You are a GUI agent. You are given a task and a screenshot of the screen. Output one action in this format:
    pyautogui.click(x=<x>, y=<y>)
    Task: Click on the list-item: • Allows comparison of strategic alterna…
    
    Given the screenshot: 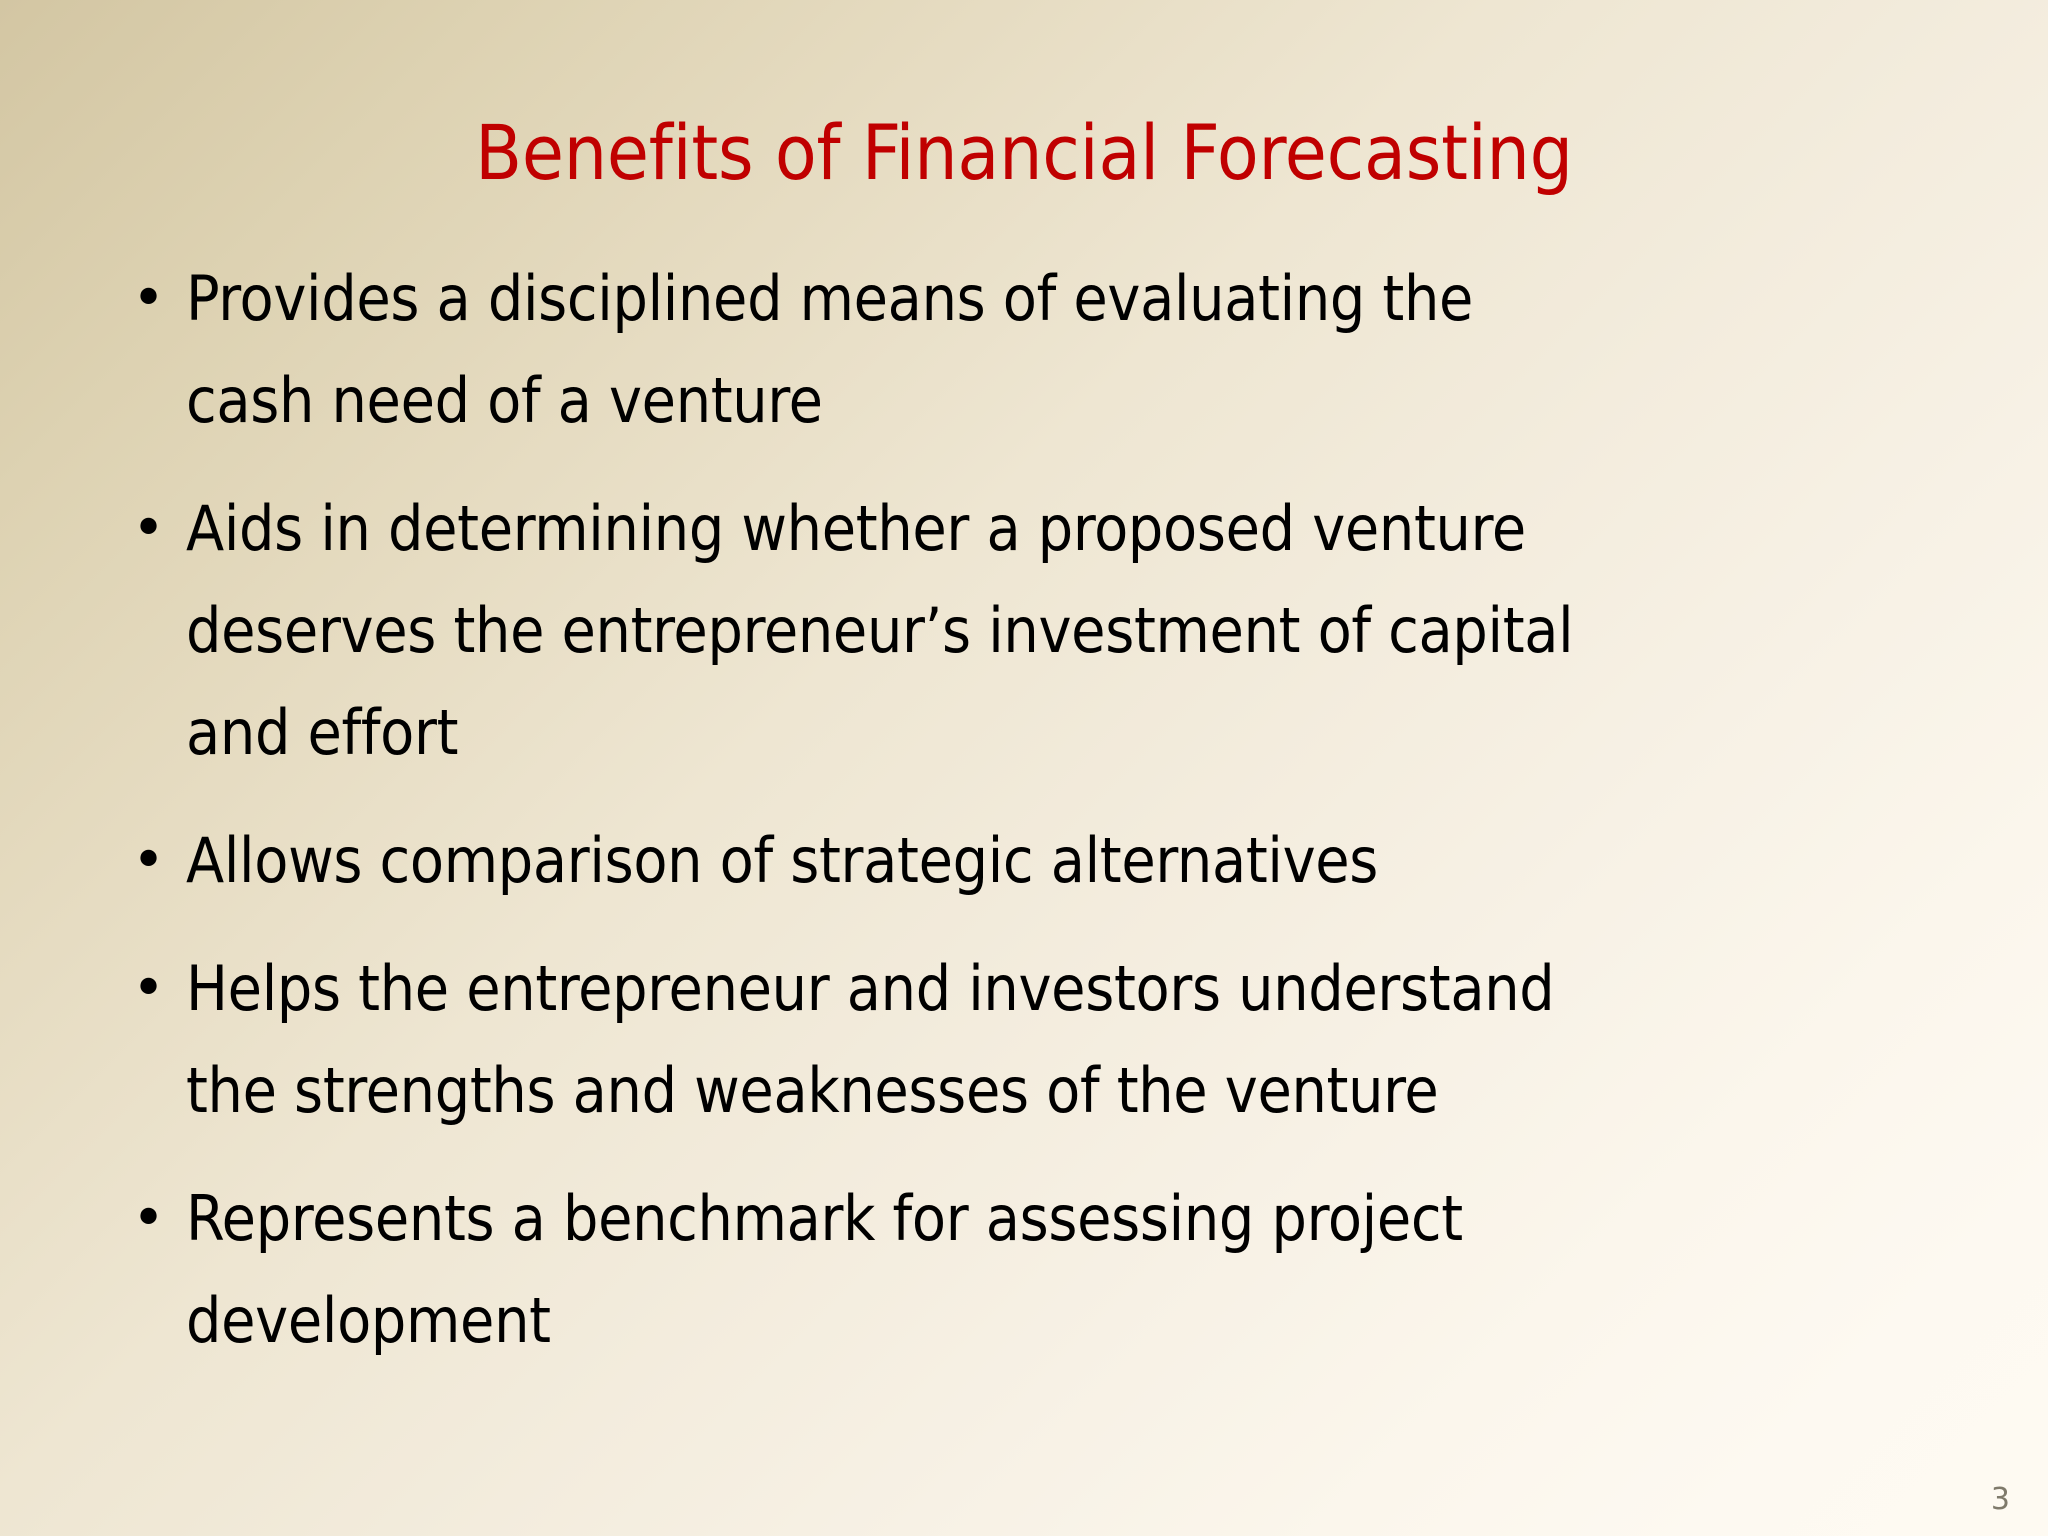 What is the action you would take?
    pyautogui.click(x=1043, y=861)
    